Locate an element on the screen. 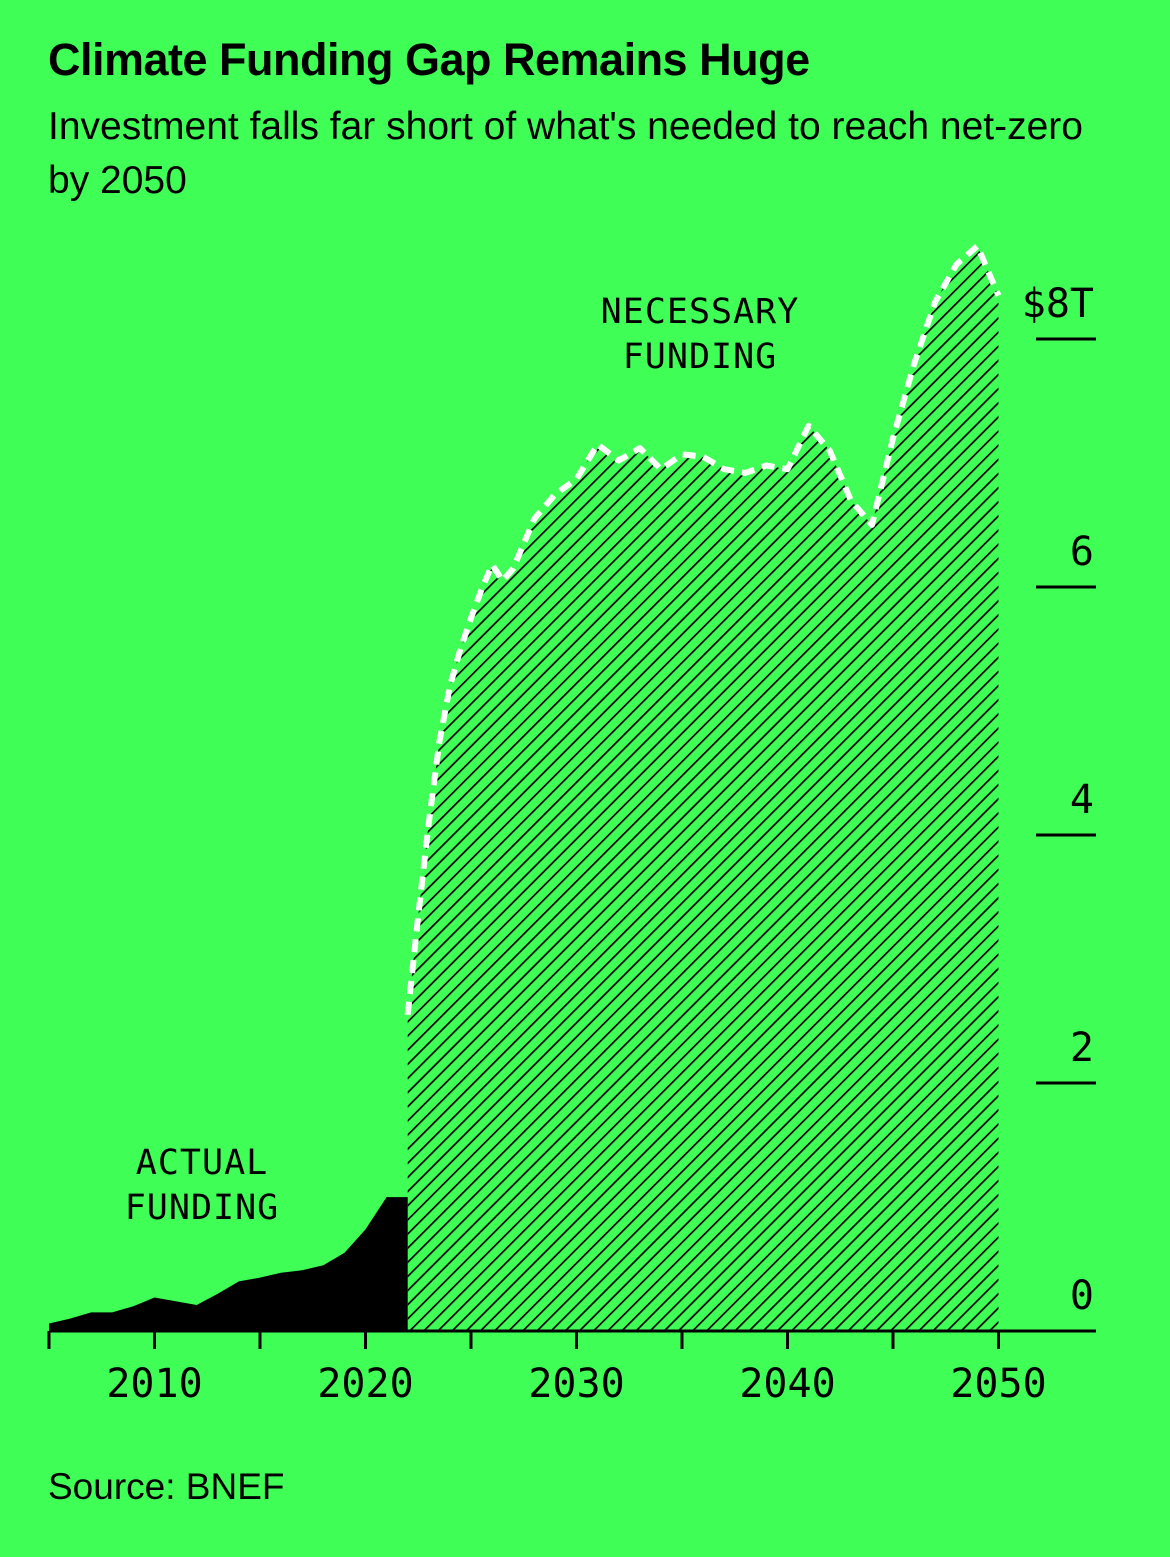  y-tick-label: 4 is located at coordinates (1082, 800).